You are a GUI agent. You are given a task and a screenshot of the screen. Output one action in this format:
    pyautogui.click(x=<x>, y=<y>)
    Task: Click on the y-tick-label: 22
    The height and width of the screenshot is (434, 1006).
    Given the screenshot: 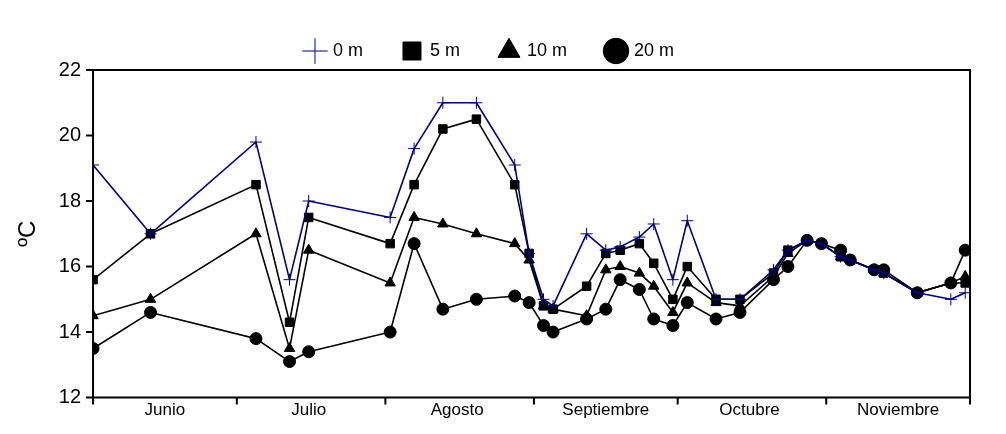 What is the action you would take?
    pyautogui.click(x=70, y=68)
    